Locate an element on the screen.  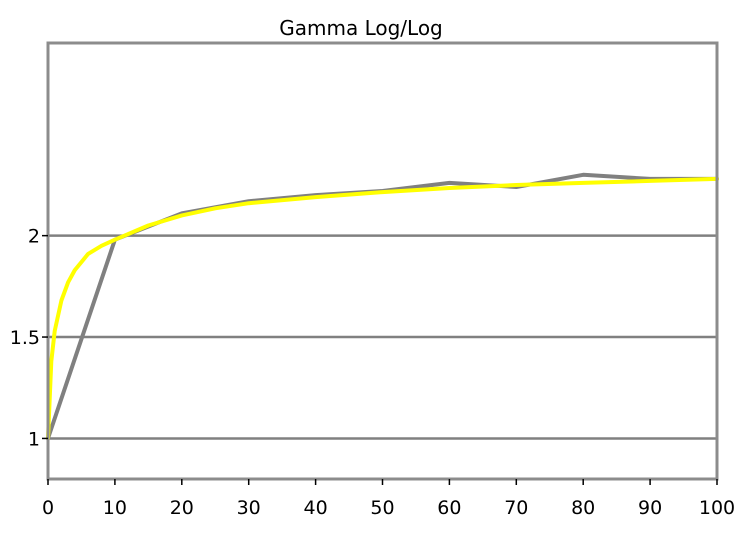
x-tick-label: 80 is located at coordinates (583, 508).